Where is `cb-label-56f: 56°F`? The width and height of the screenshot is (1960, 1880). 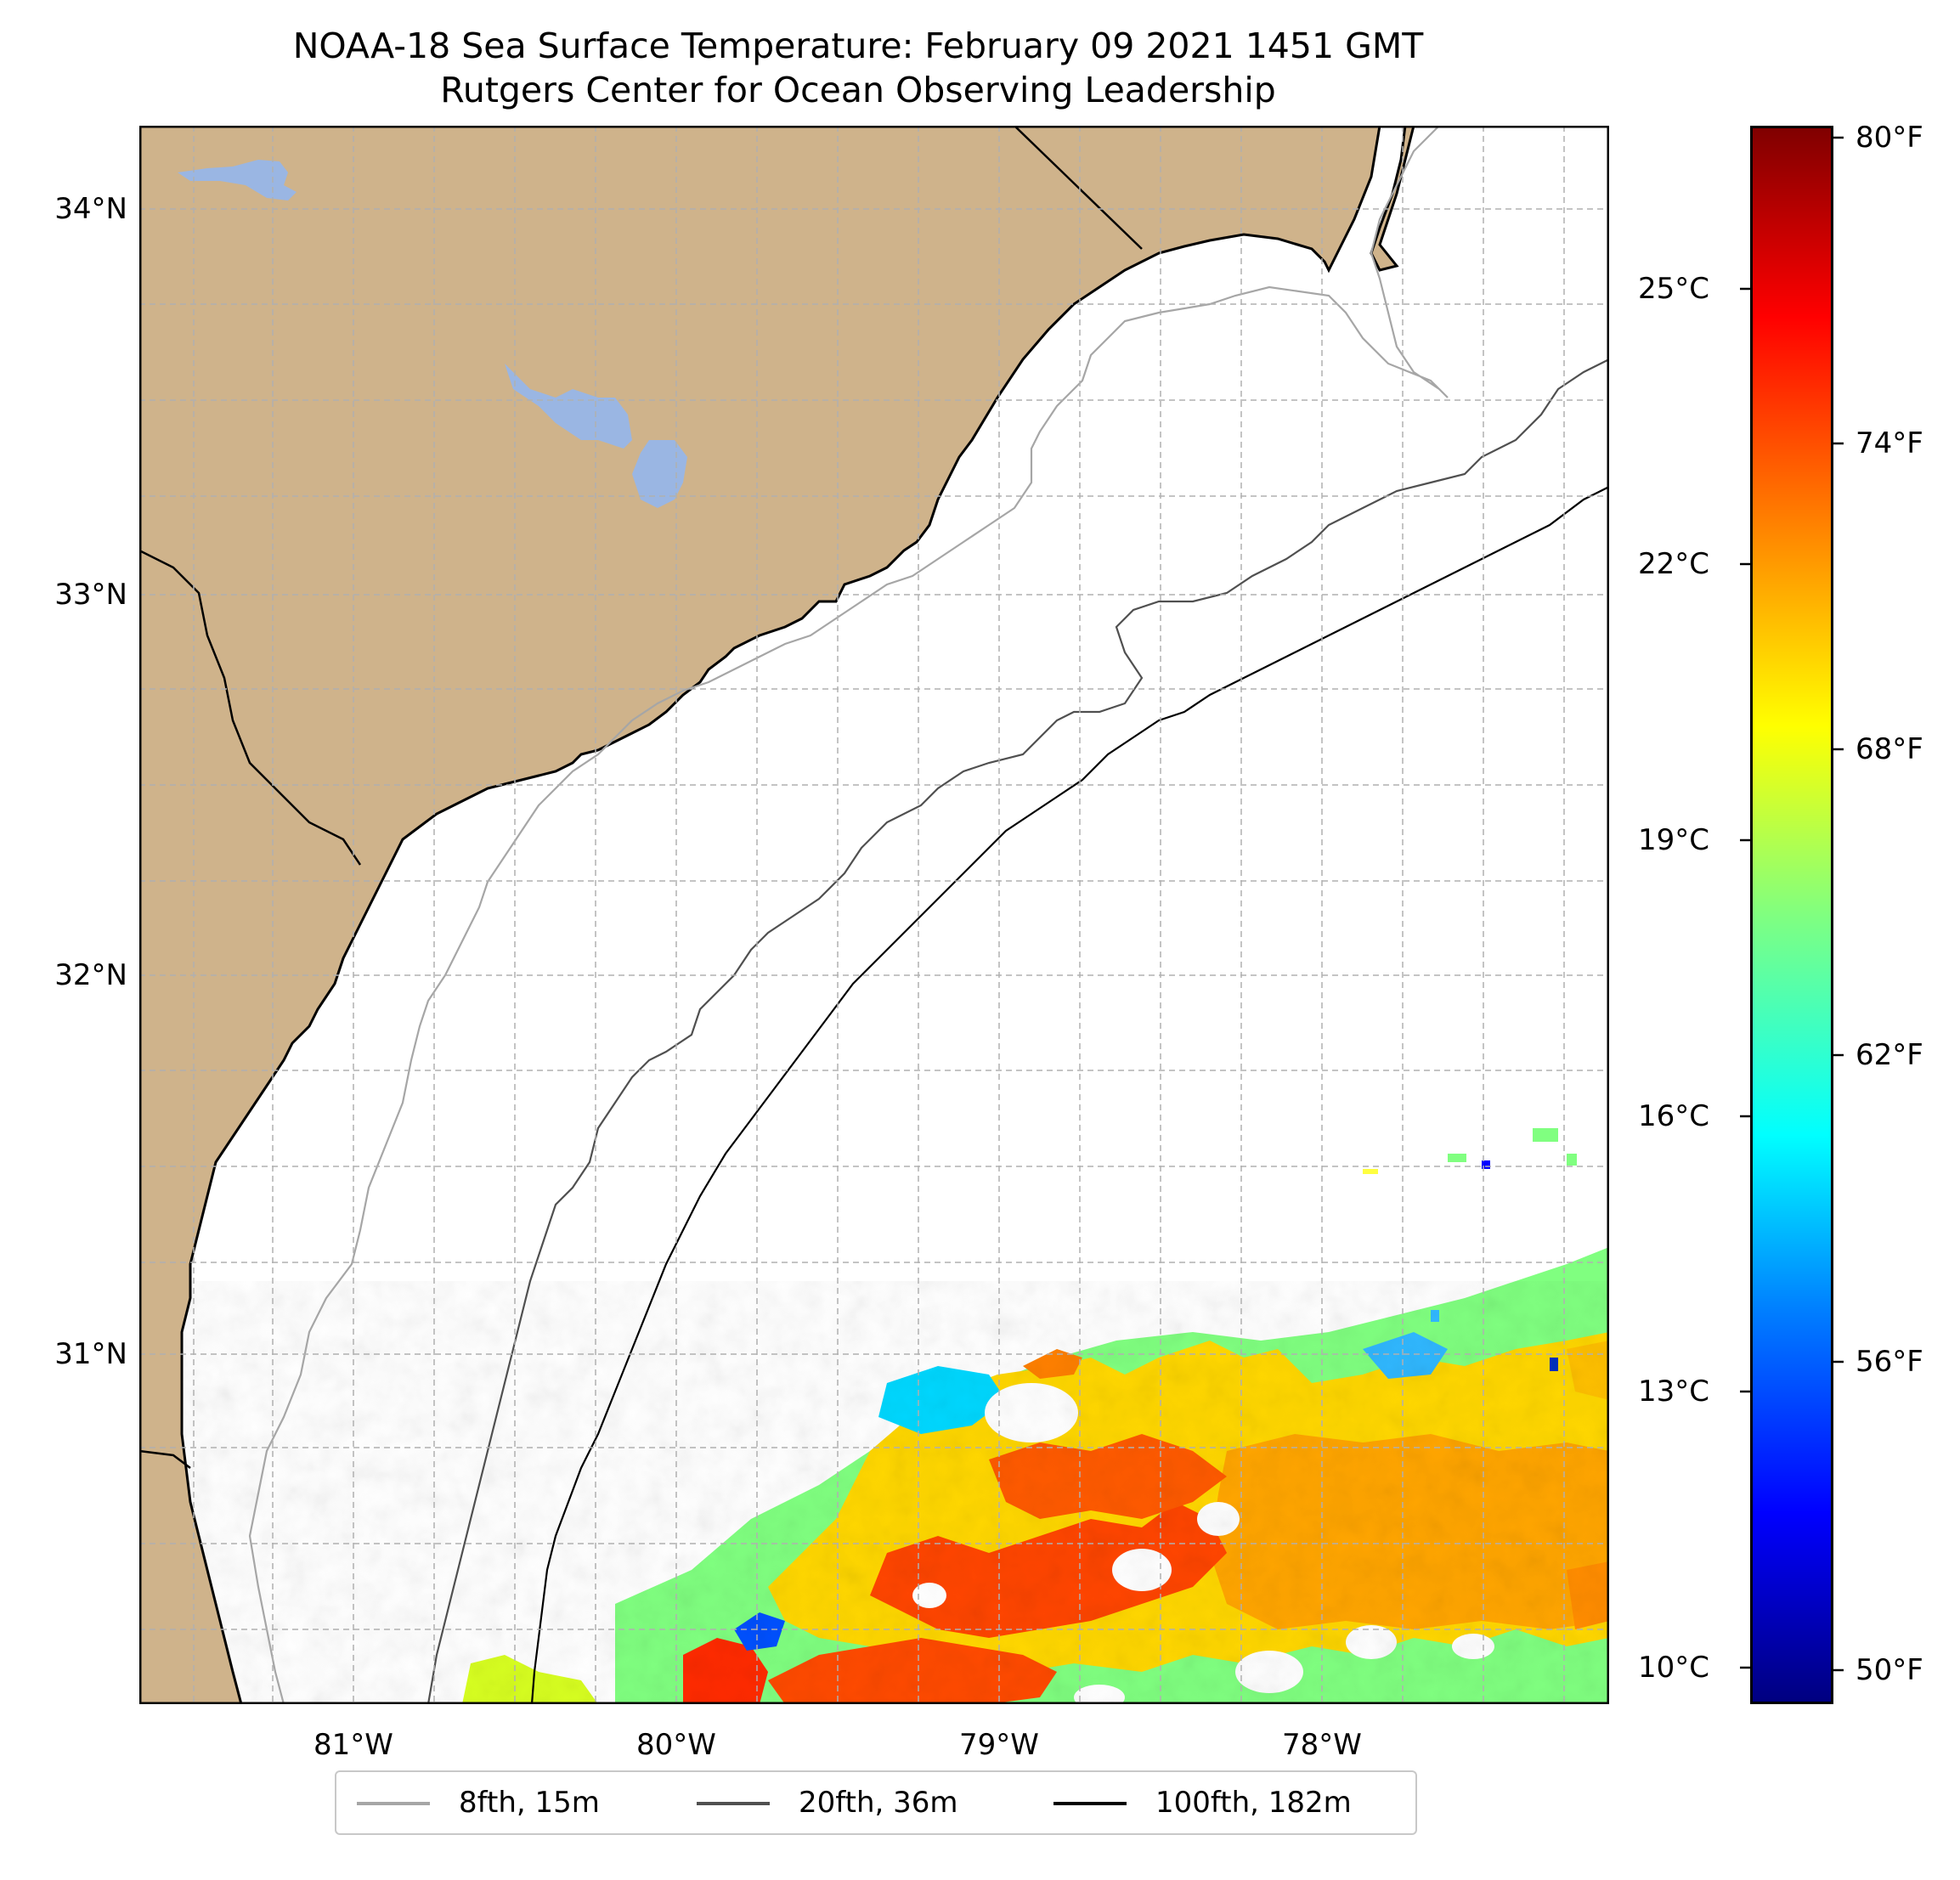 cb-label-56f: 56°F is located at coordinates (1890, 1362).